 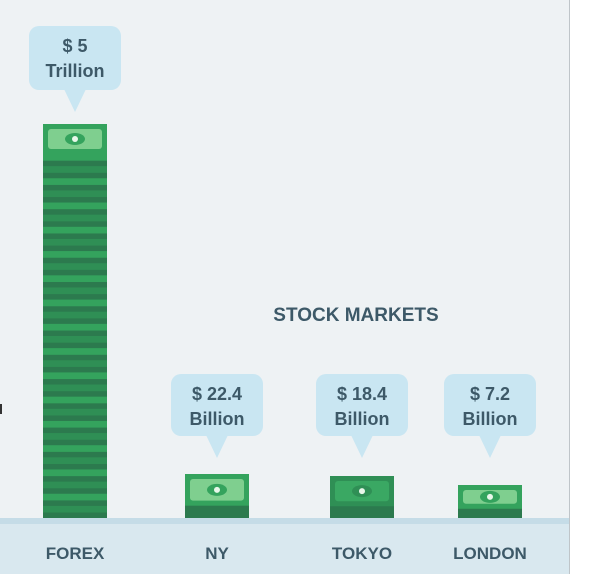 What do you see at coordinates (75, 139) in the screenshot?
I see `bar-forex-top-dot` at bounding box center [75, 139].